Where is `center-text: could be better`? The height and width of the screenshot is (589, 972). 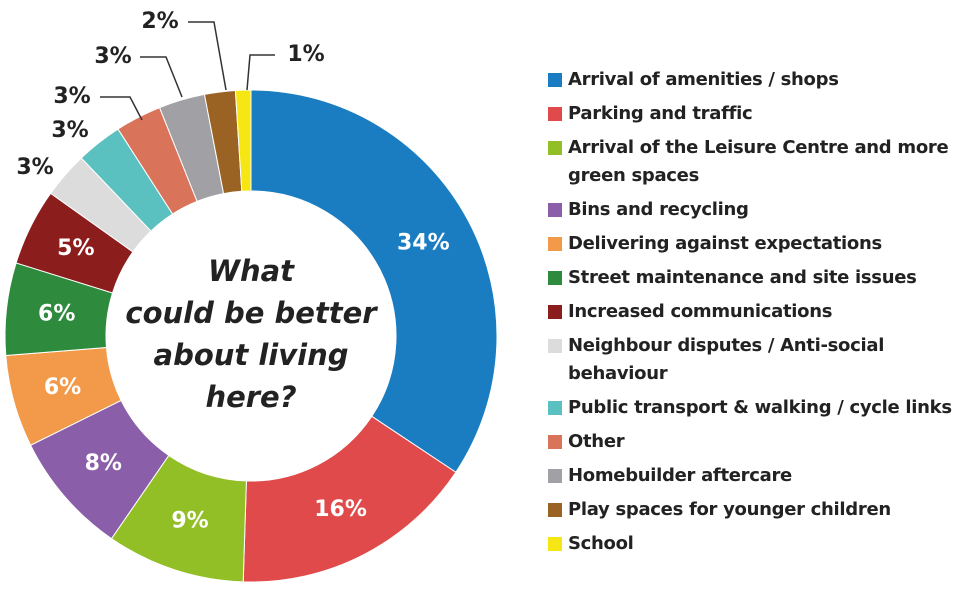 center-text: could be better is located at coordinates (251, 313).